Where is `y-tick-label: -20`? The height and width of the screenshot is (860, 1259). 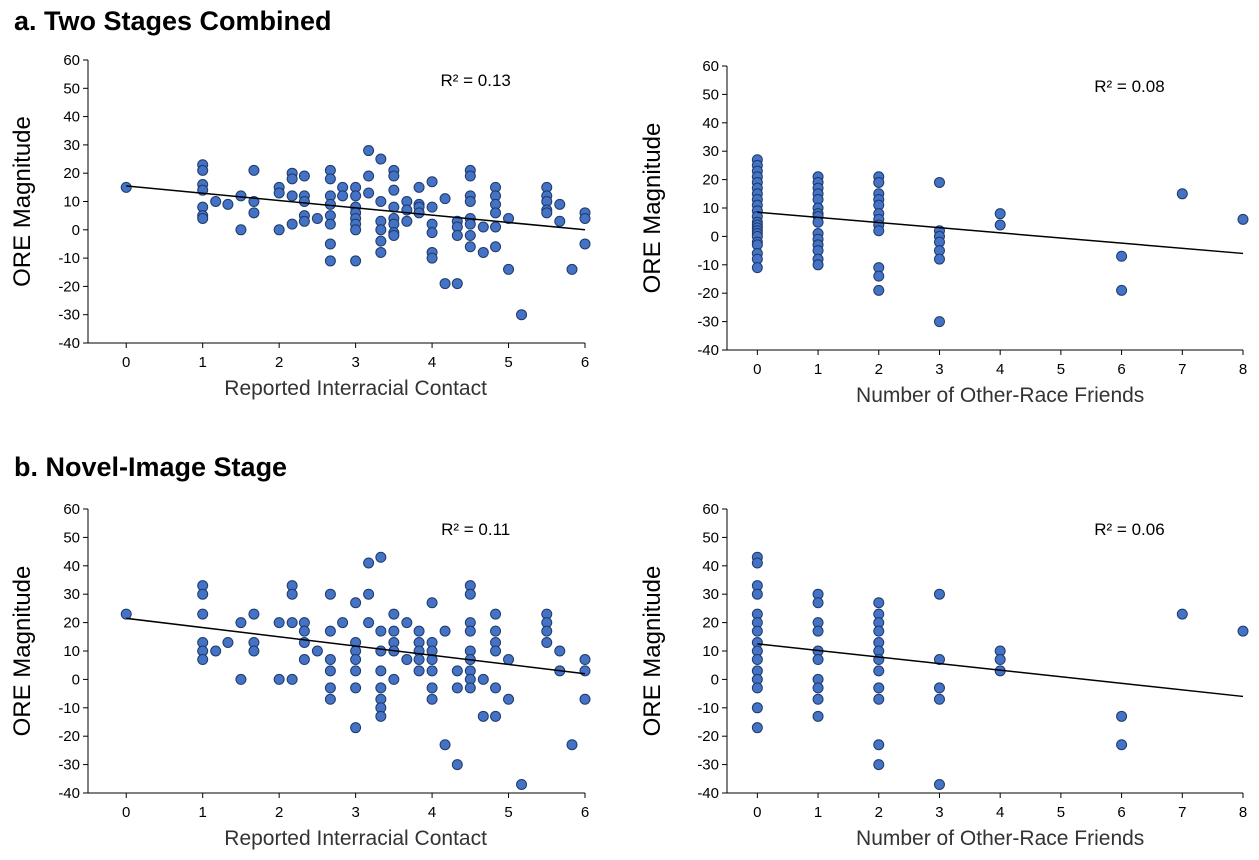
y-tick-label: -20 is located at coordinates (69, 286).